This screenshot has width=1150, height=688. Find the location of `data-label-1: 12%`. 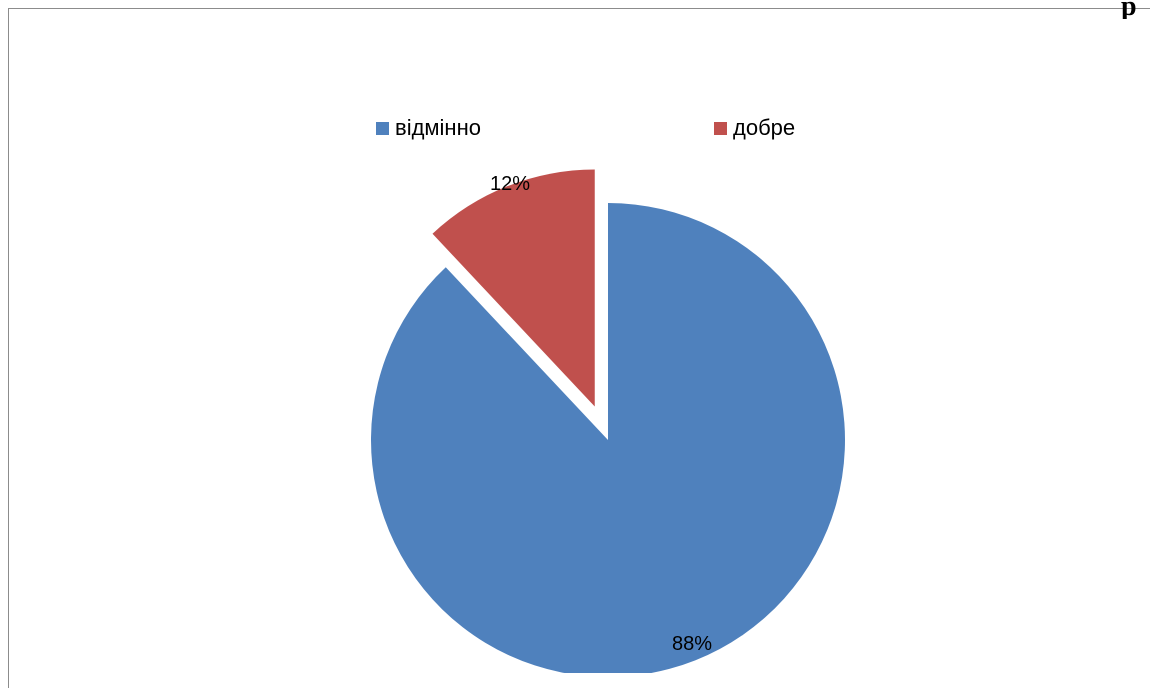

data-label-1: 12% is located at coordinates (510, 184).